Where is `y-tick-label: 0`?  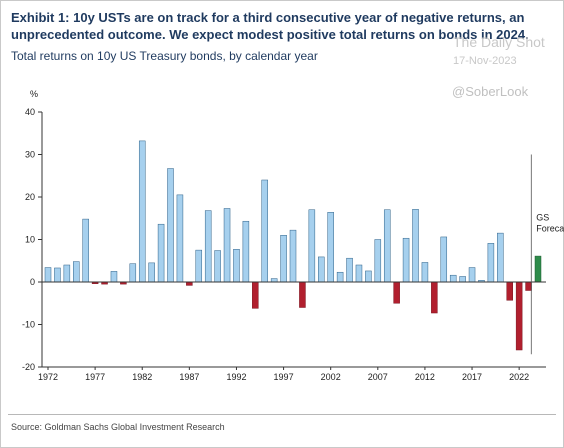
y-tick-label: 0 is located at coordinates (32, 282).